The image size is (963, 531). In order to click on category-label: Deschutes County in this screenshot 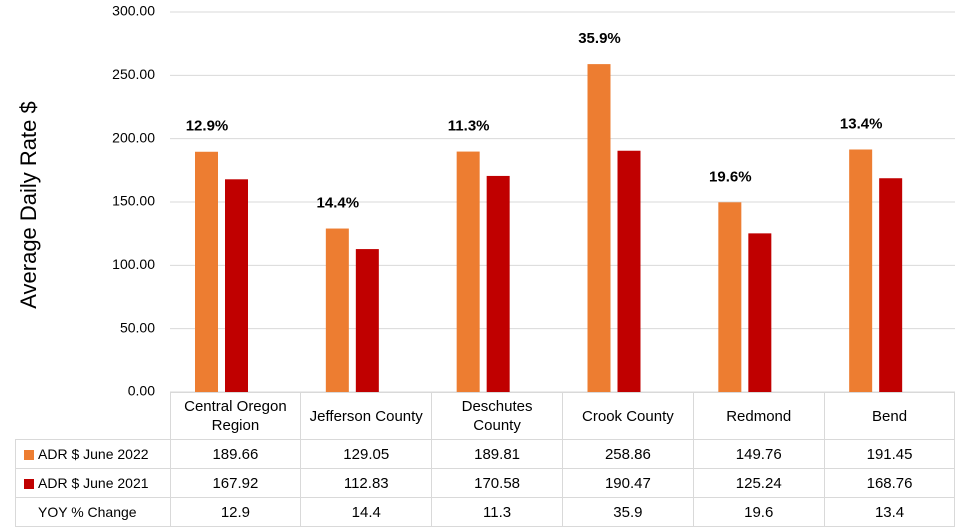, I will do `click(497, 416)`.